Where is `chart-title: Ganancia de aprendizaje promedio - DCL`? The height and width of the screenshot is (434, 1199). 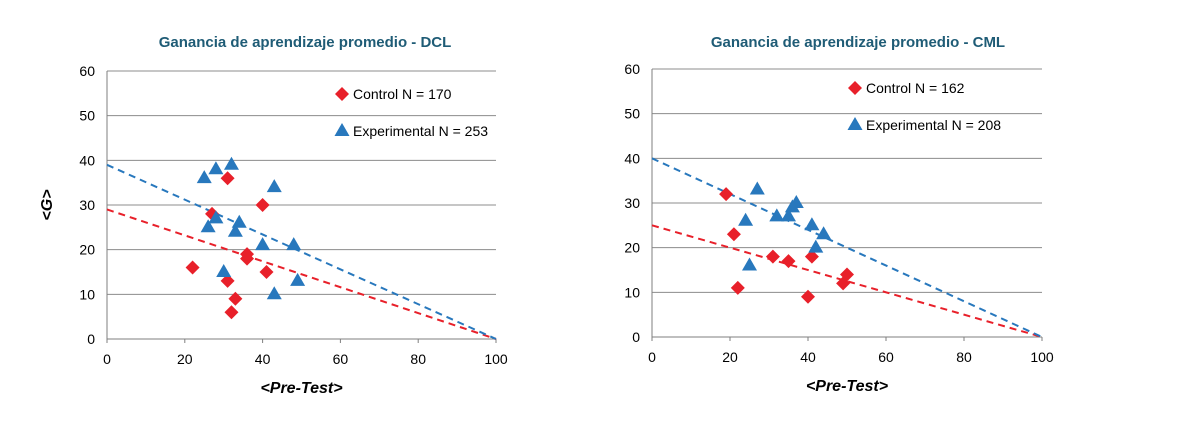
chart-title: Ganancia de aprendizaje promedio - DCL is located at coordinates (305, 42).